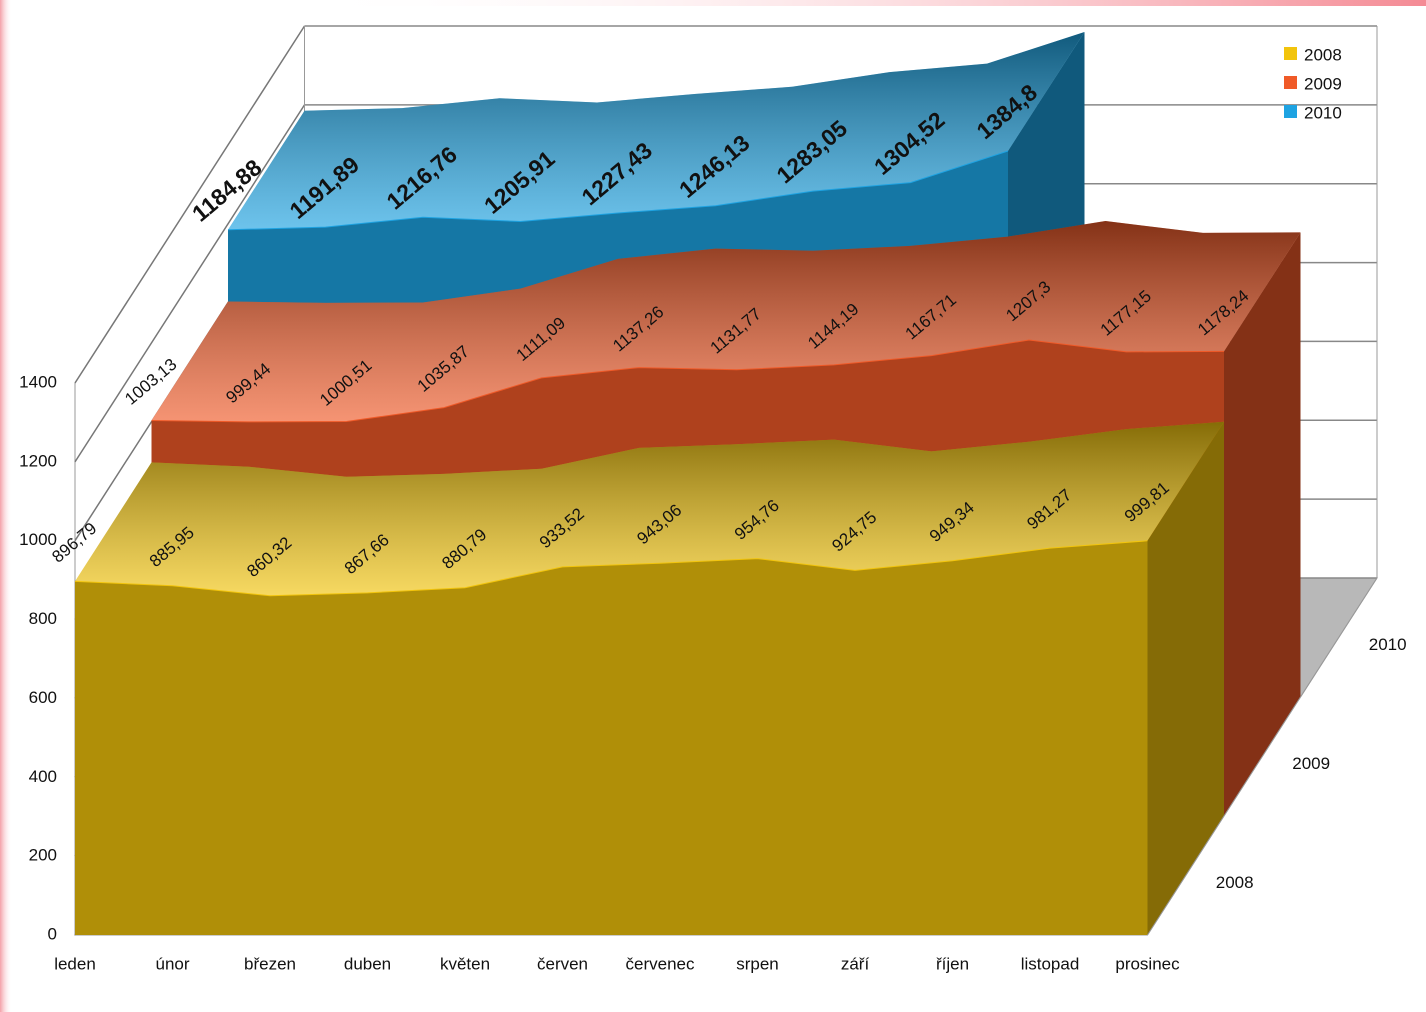 The image size is (1426, 1012). Describe the element at coordinates (1323, 112) in the screenshot. I see `legend-label: 2010` at that location.